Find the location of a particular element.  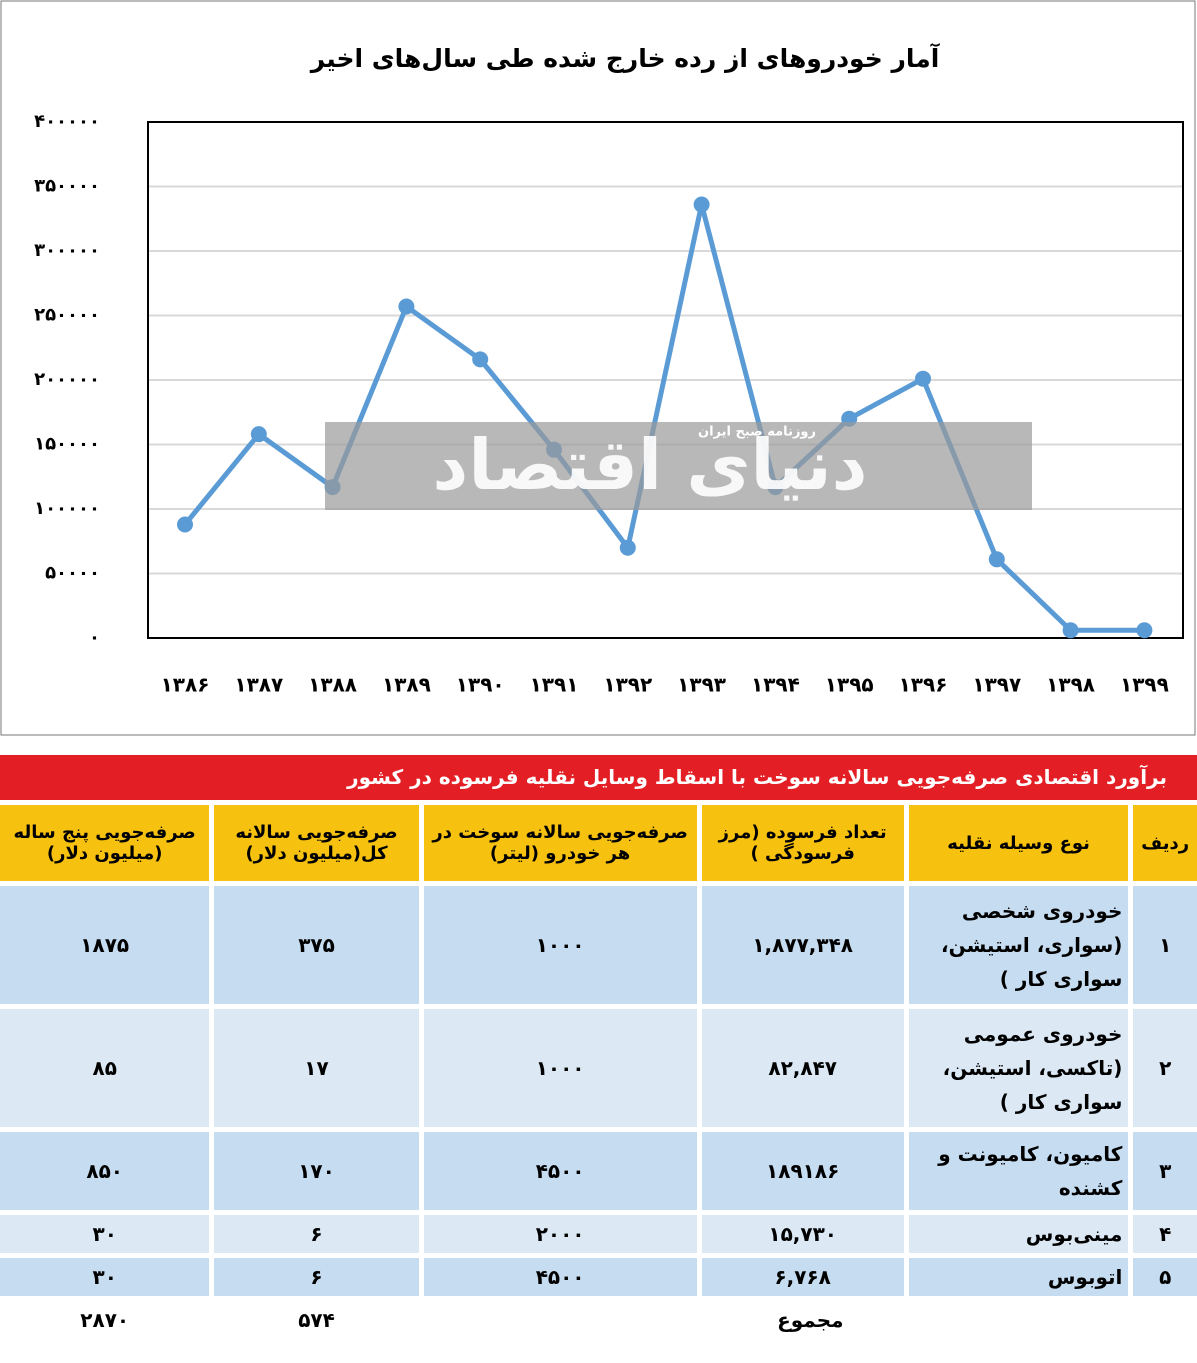

y-tick-label: ۱۵۰۰۰۰ is located at coordinates (67, 444).